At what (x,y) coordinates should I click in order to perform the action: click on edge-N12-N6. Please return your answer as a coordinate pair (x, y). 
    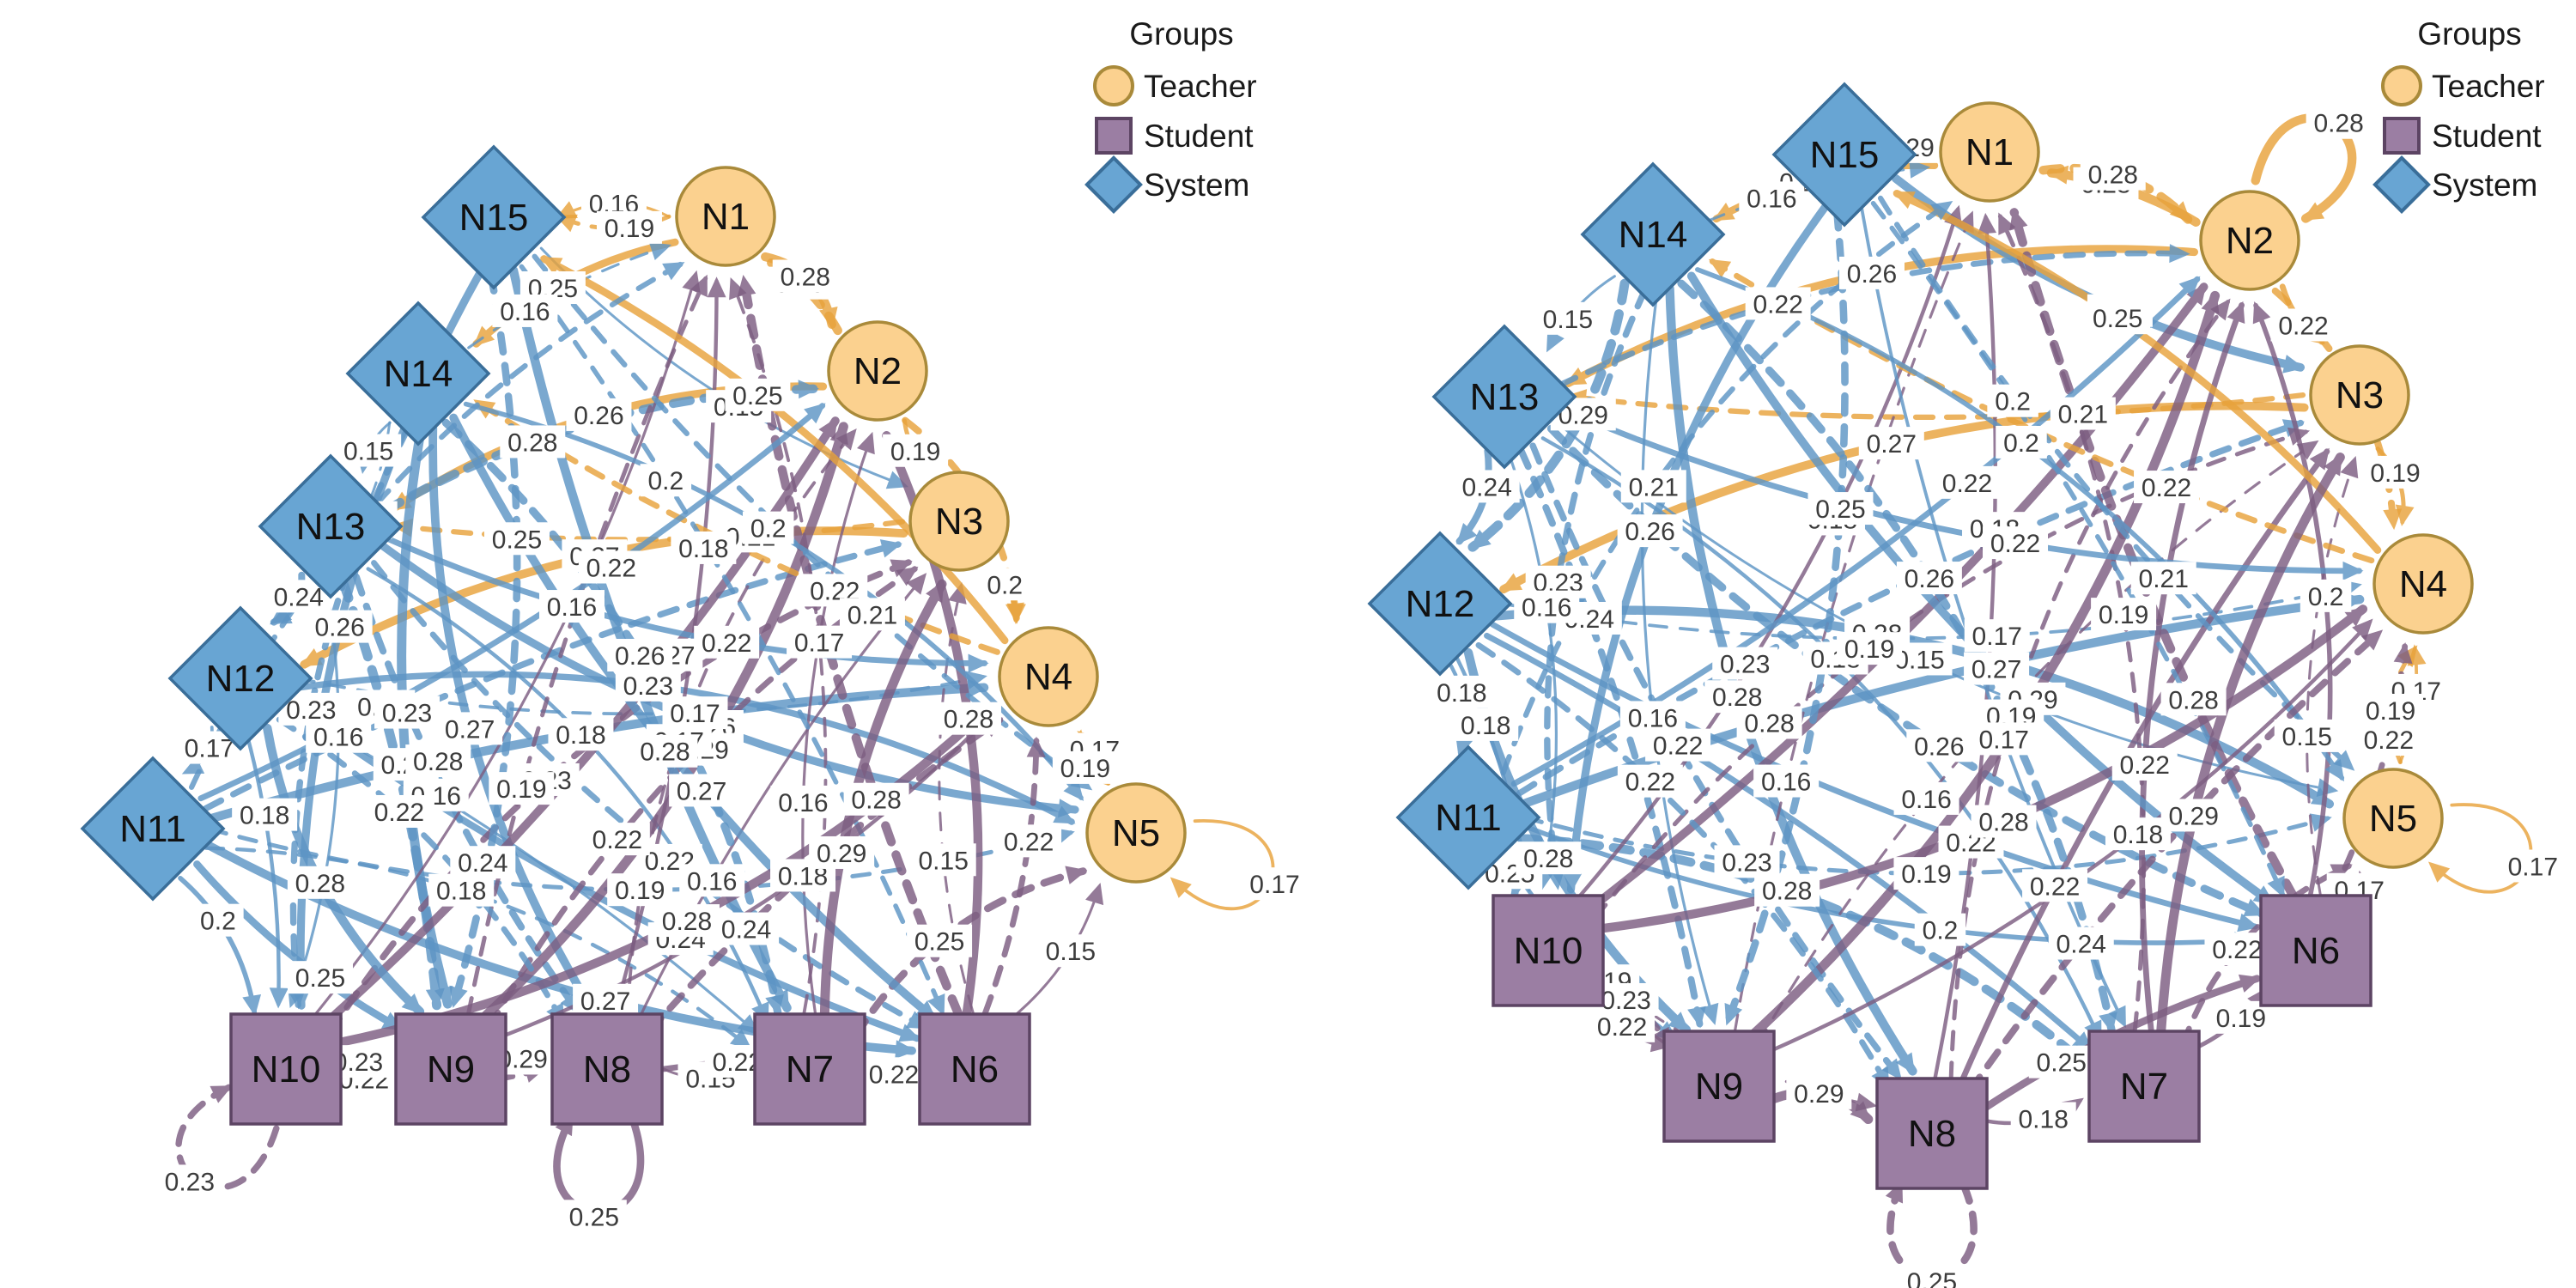
    Looking at the image, I should click on (1874, 777).